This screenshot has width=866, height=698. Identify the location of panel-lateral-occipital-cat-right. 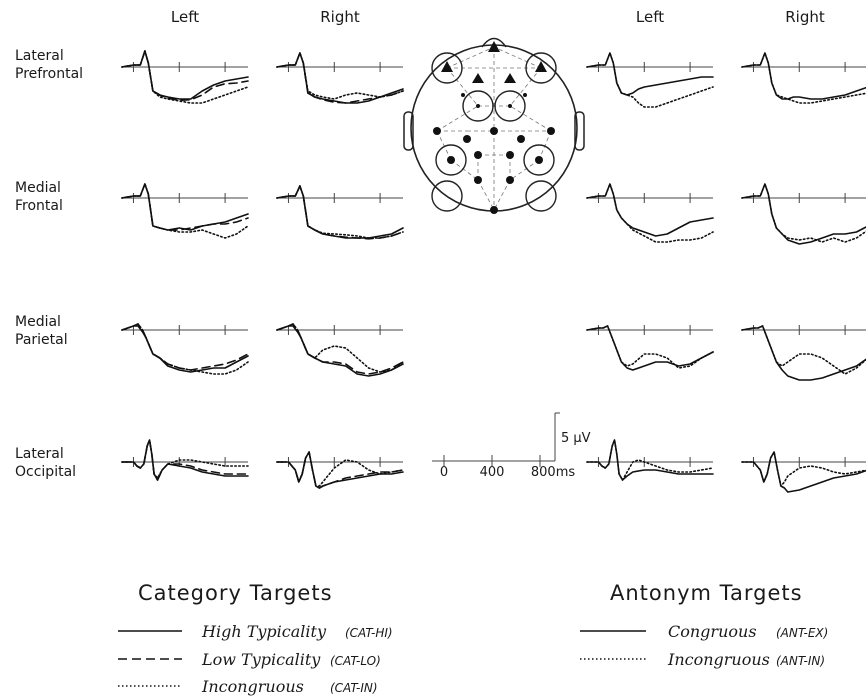
(340, 470).